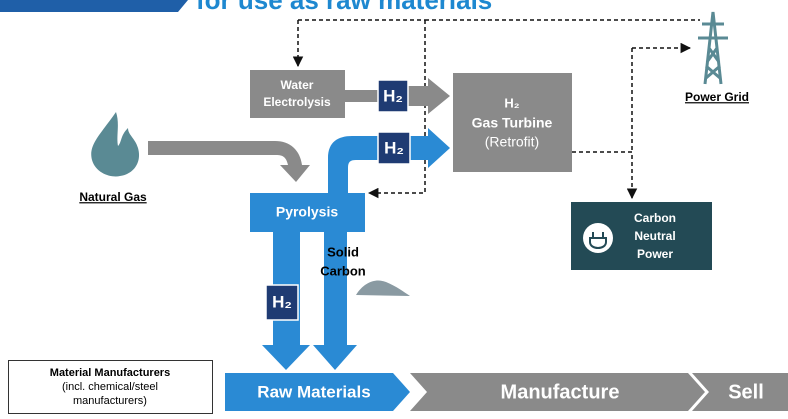  I want to click on flame-icon, so click(115, 144).